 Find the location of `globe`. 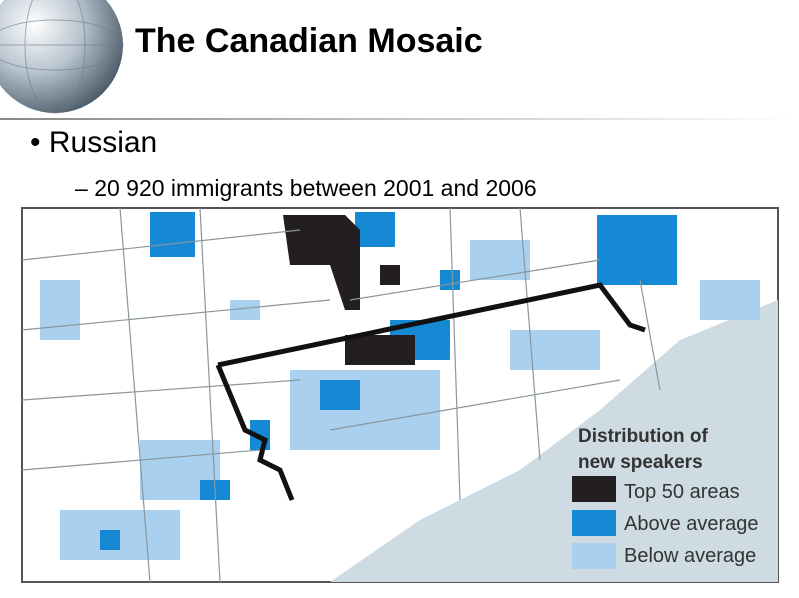

globe is located at coordinates (61, 56).